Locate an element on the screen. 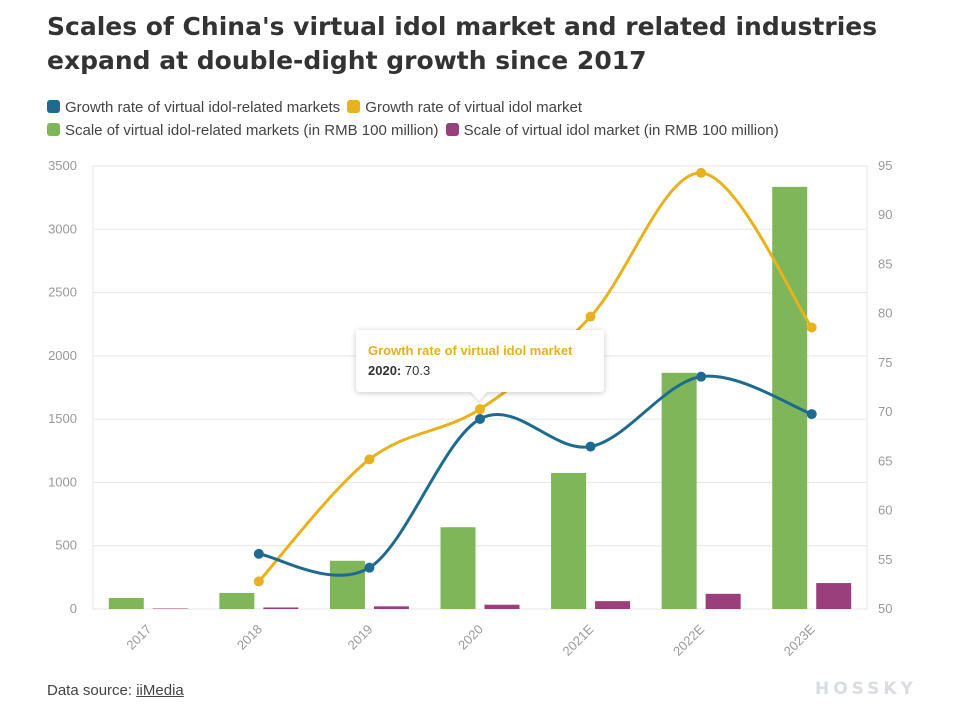 This screenshot has width=964, height=711. x-tick-label: 2018 is located at coordinates (249, 637).